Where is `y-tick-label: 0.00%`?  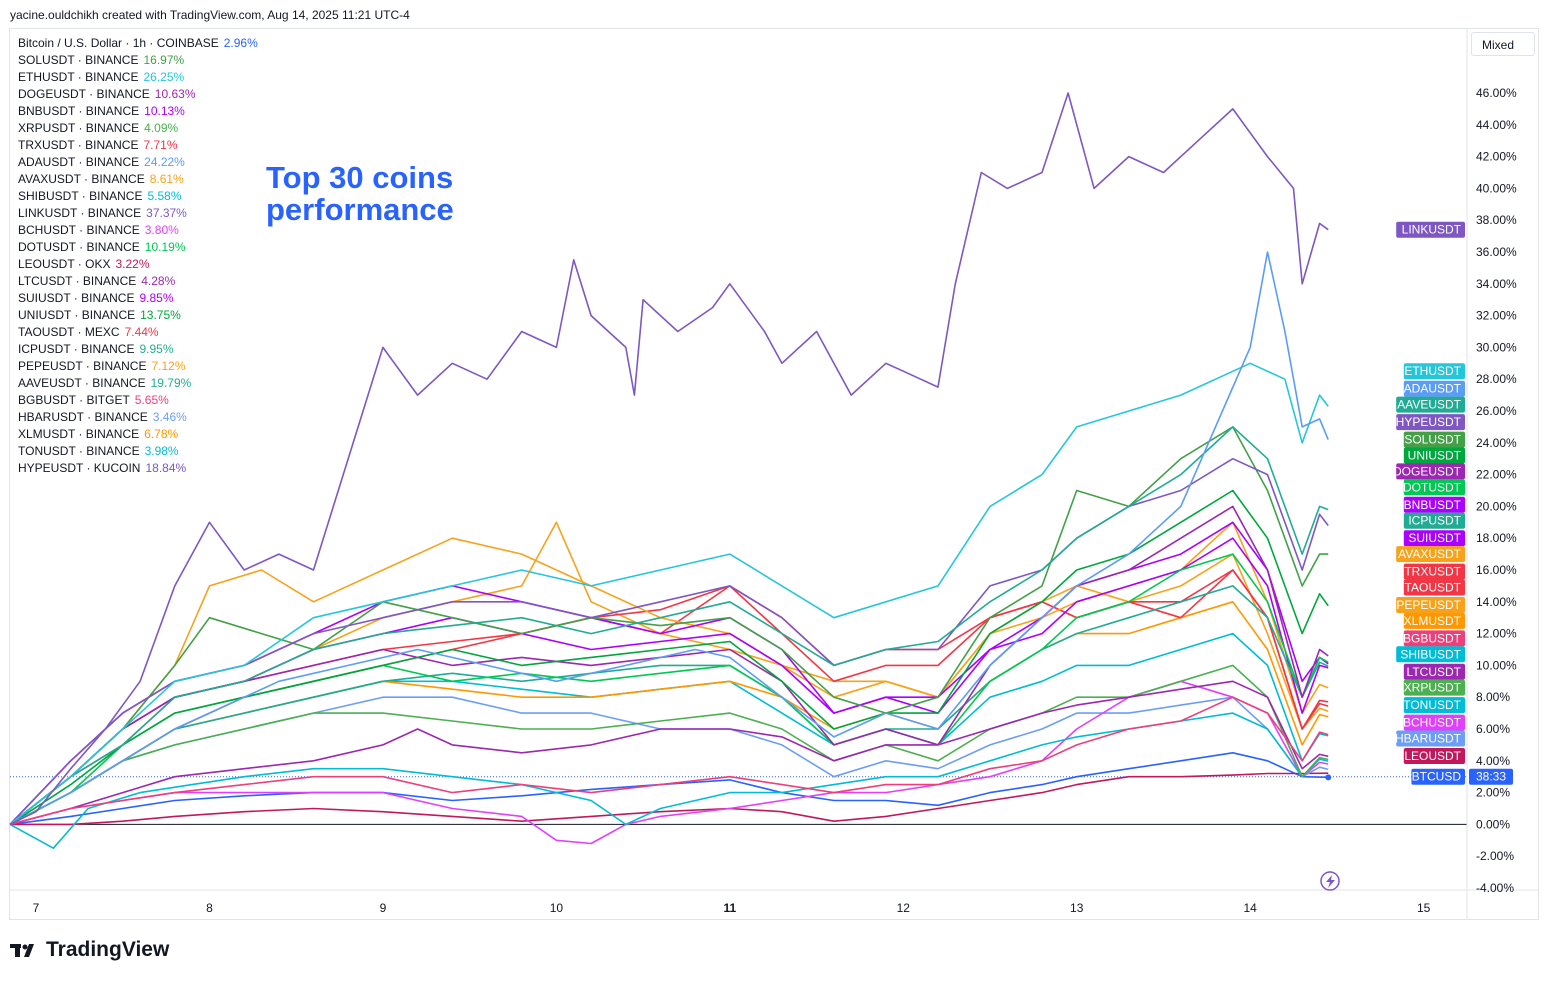 y-tick-label: 0.00% is located at coordinates (1493, 824).